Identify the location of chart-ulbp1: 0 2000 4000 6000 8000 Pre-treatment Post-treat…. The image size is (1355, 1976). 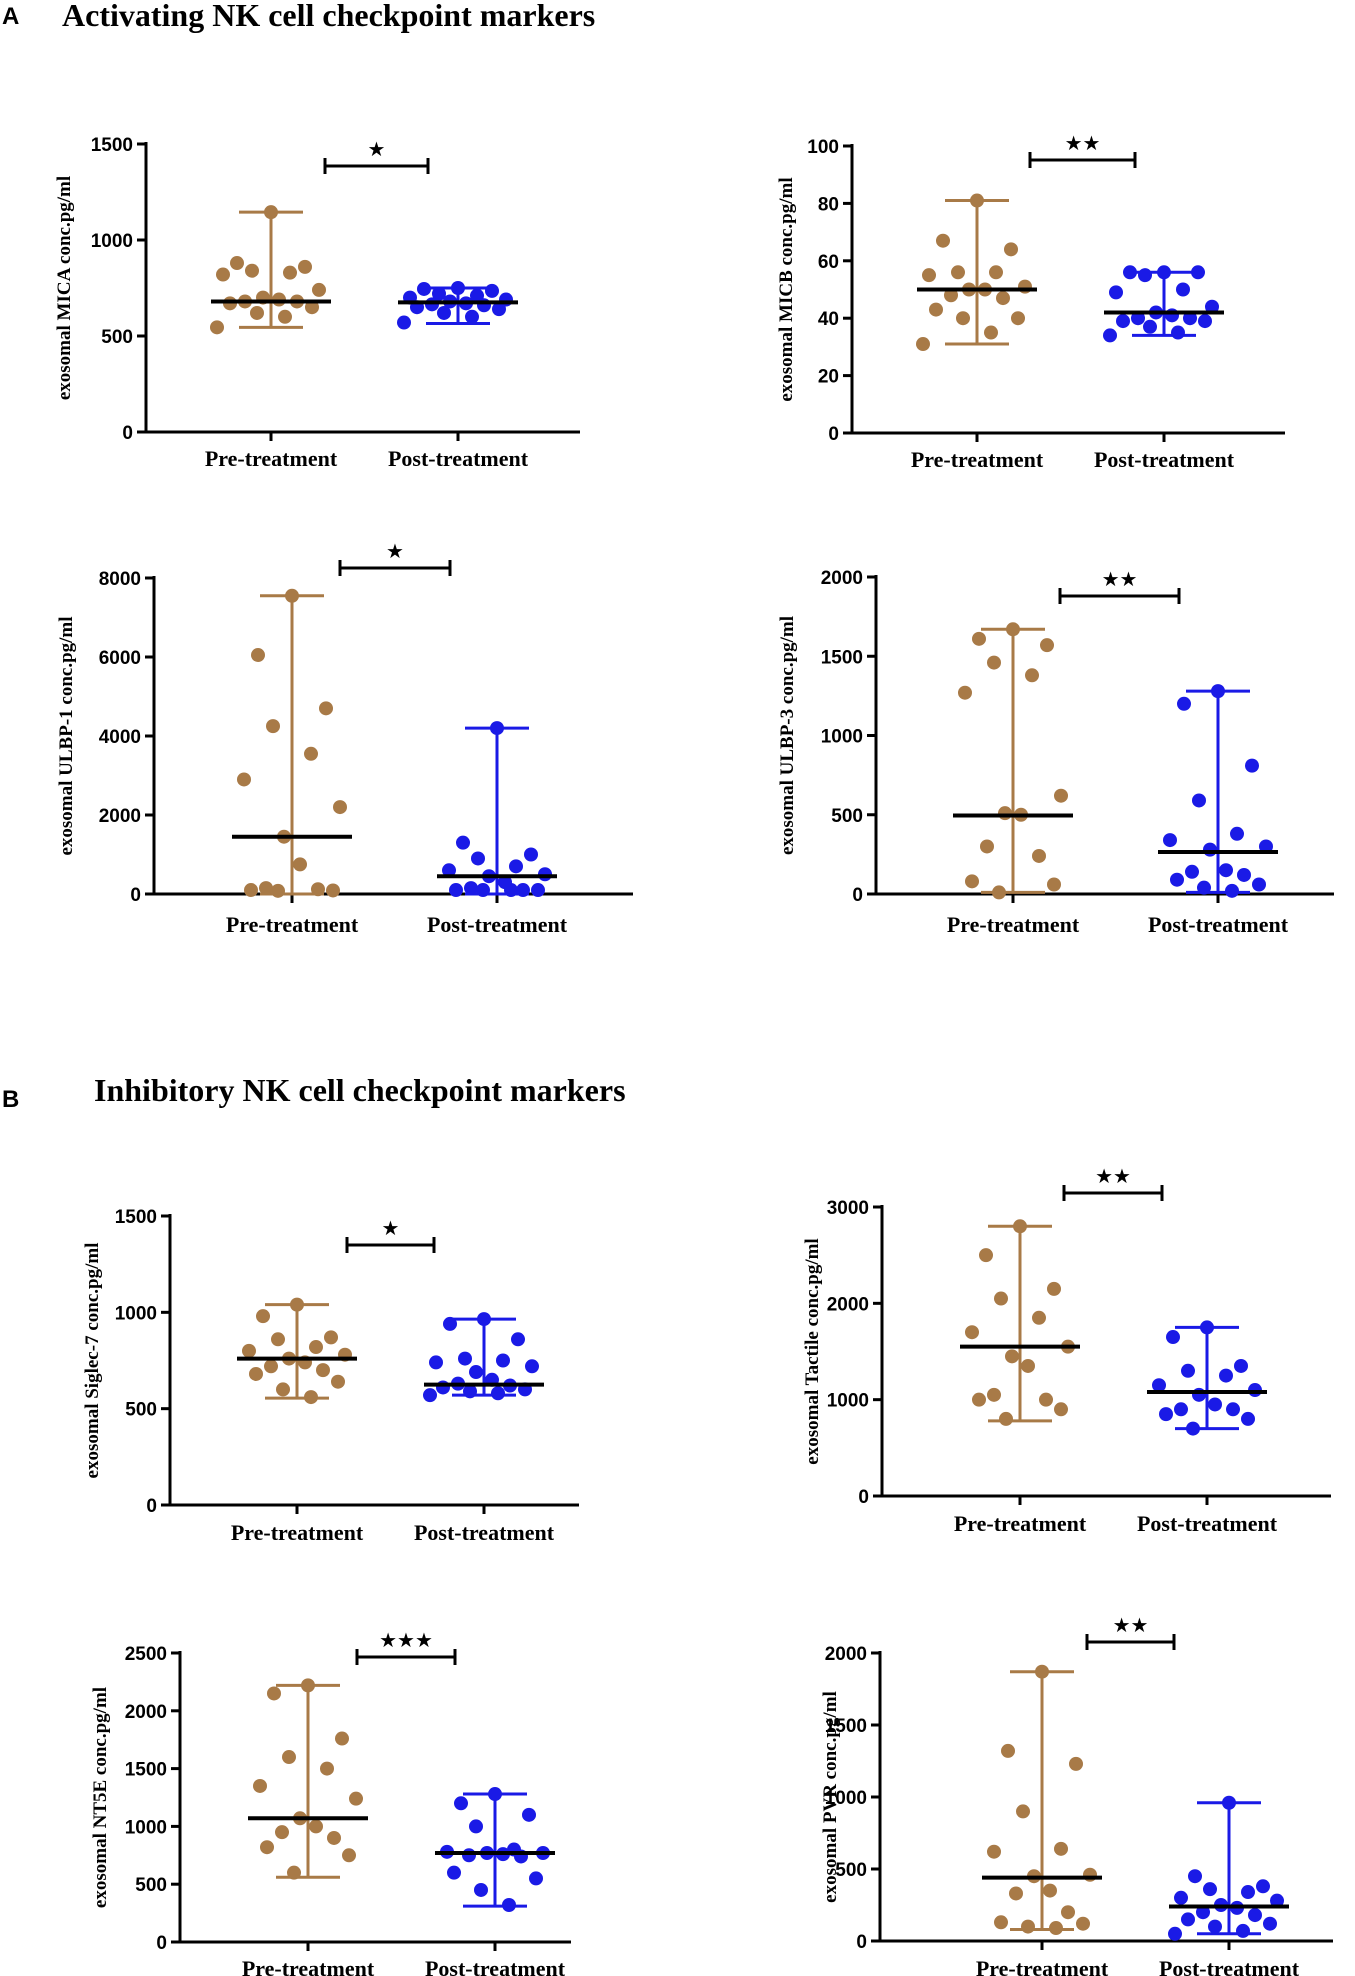
(344, 738).